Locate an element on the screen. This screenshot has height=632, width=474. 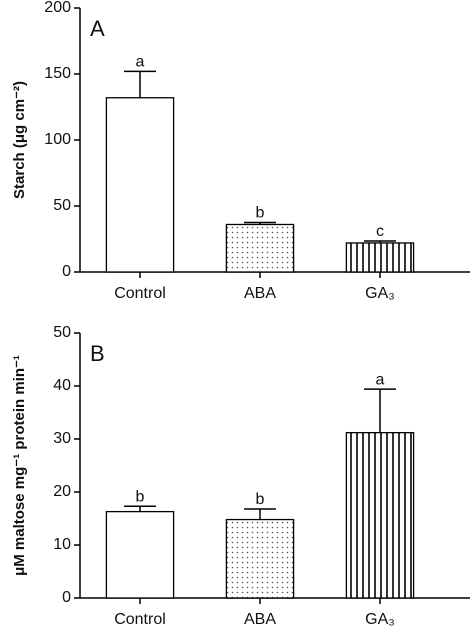
significance-letter: c is located at coordinates (380, 231).